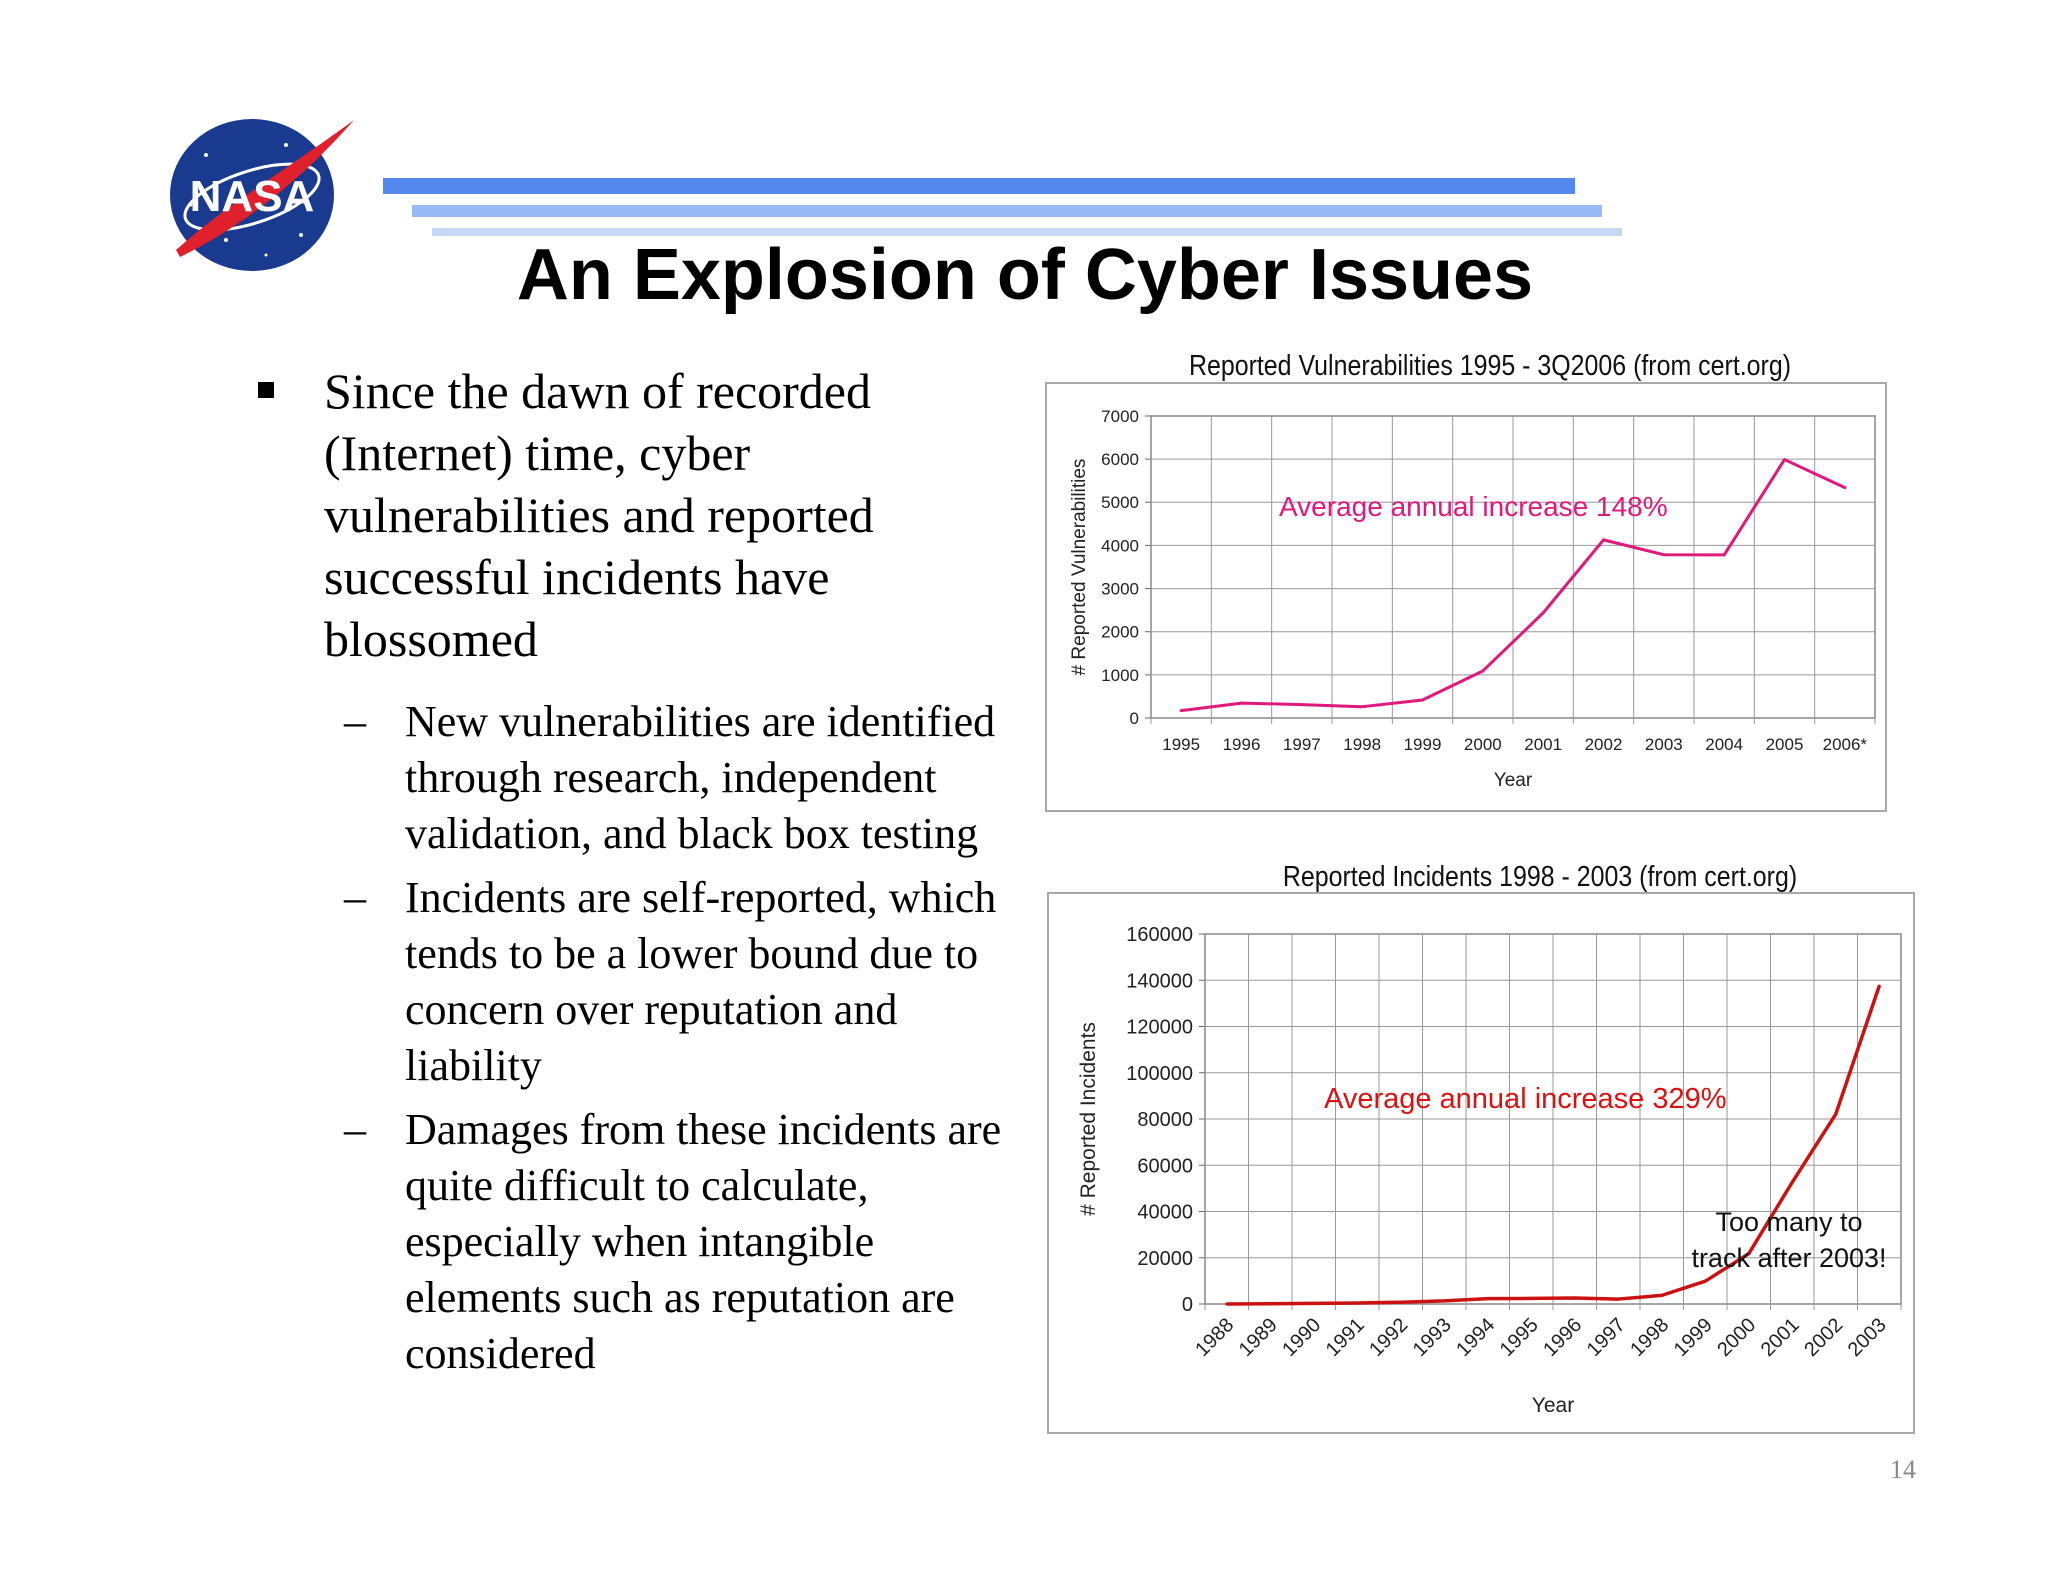 This screenshot has height=1582, width=2048. I want to click on y-tick-label: 40000, so click(1165, 1213).